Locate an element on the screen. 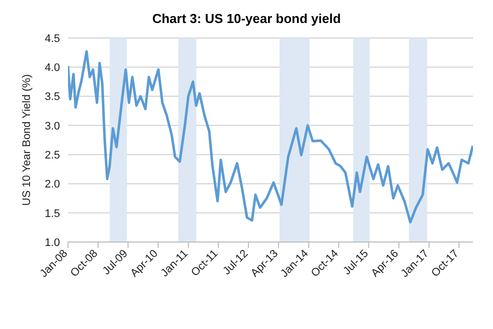 The height and width of the screenshot is (329, 493). y-tick-label: 1.0 is located at coordinates (52, 242).